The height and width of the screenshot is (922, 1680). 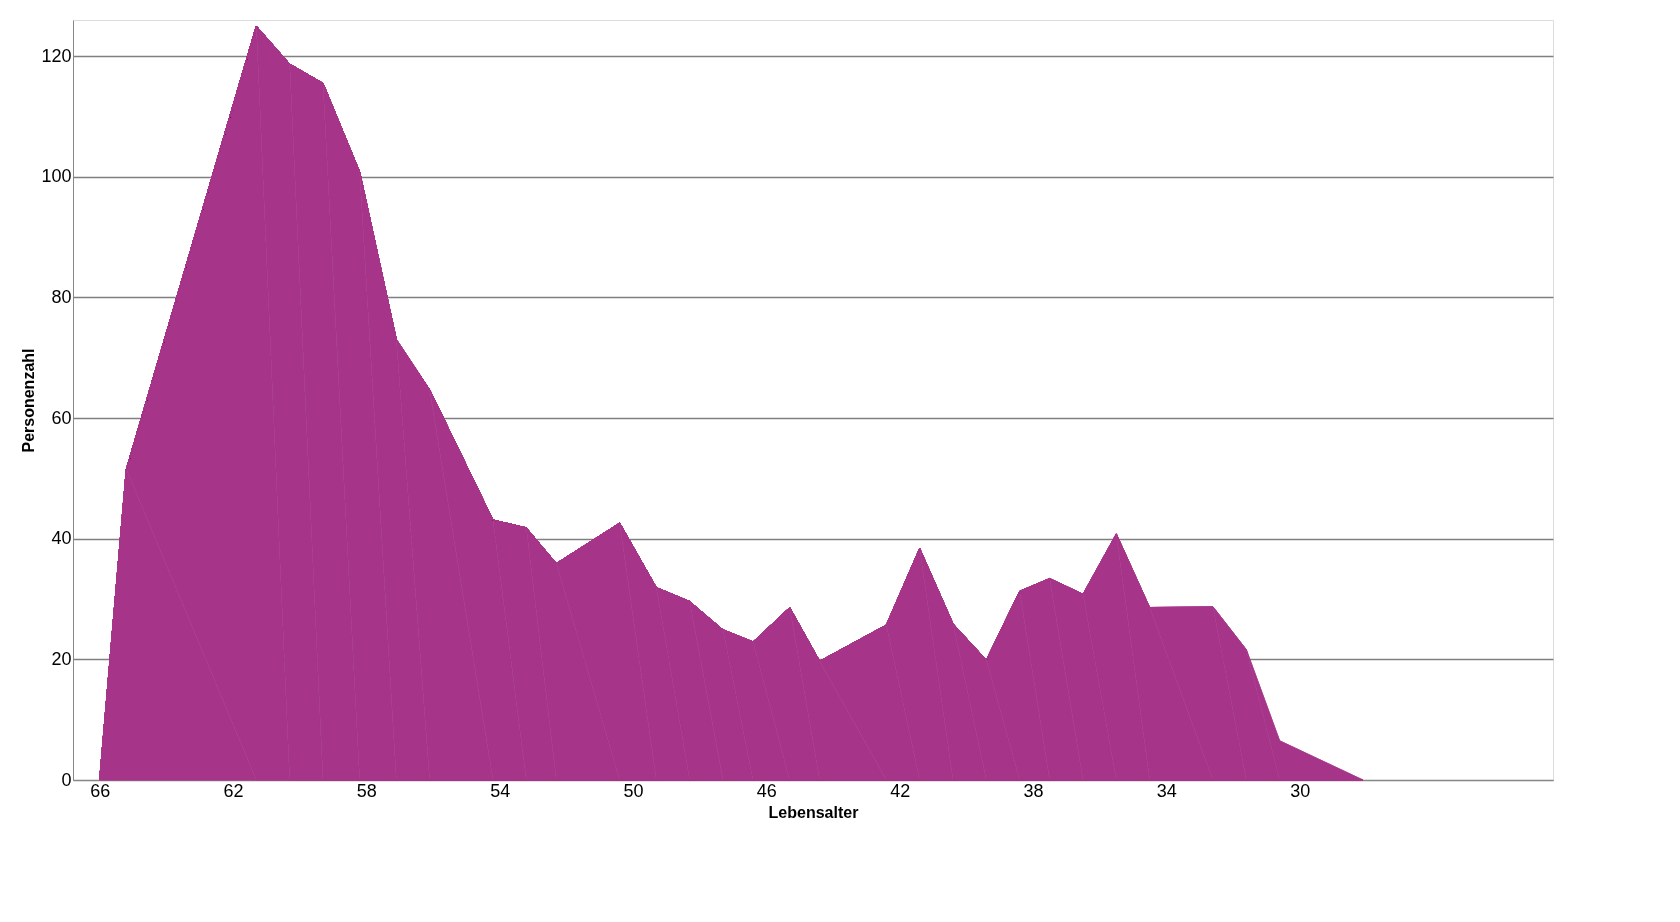 I want to click on x-tick-label: 62, so click(x=233, y=790).